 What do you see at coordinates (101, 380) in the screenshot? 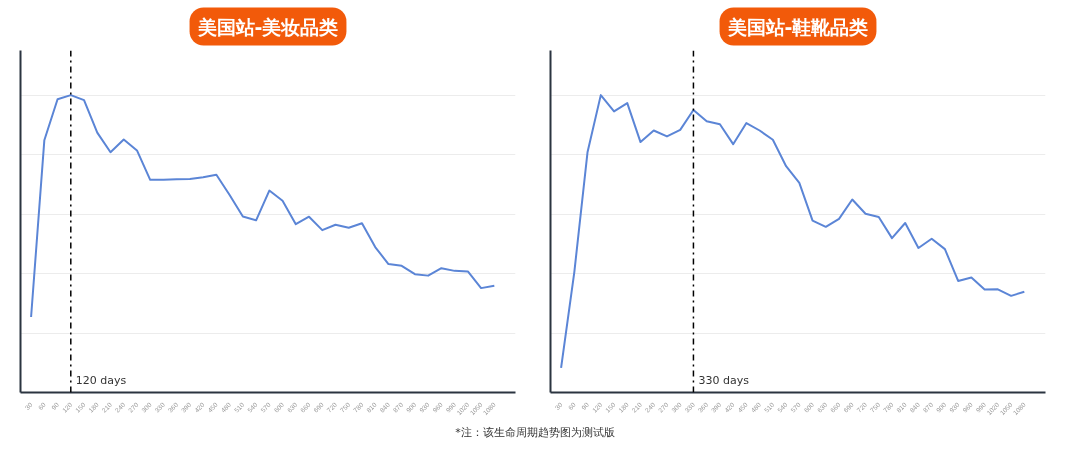
I see `ref-line-label: 120 days` at bounding box center [101, 380].